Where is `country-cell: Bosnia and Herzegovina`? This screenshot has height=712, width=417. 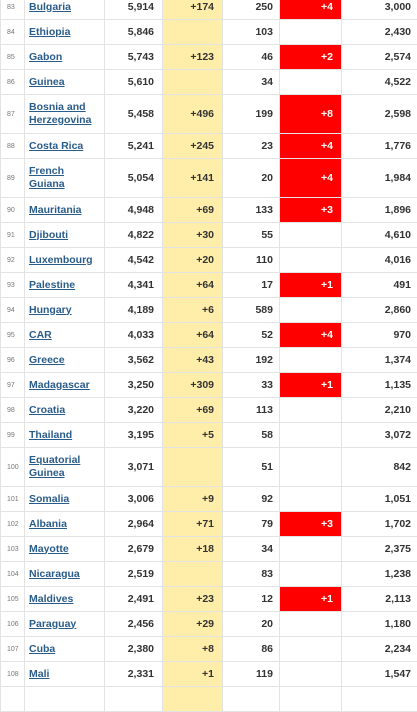 country-cell: Bosnia and Herzegovina is located at coordinates (65, 114).